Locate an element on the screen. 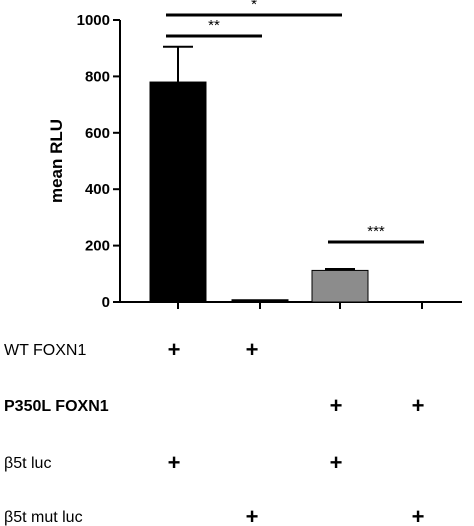 Image resolution: width=474 pixels, height=526 pixels. y-tick-label: 400 is located at coordinates (97, 189).